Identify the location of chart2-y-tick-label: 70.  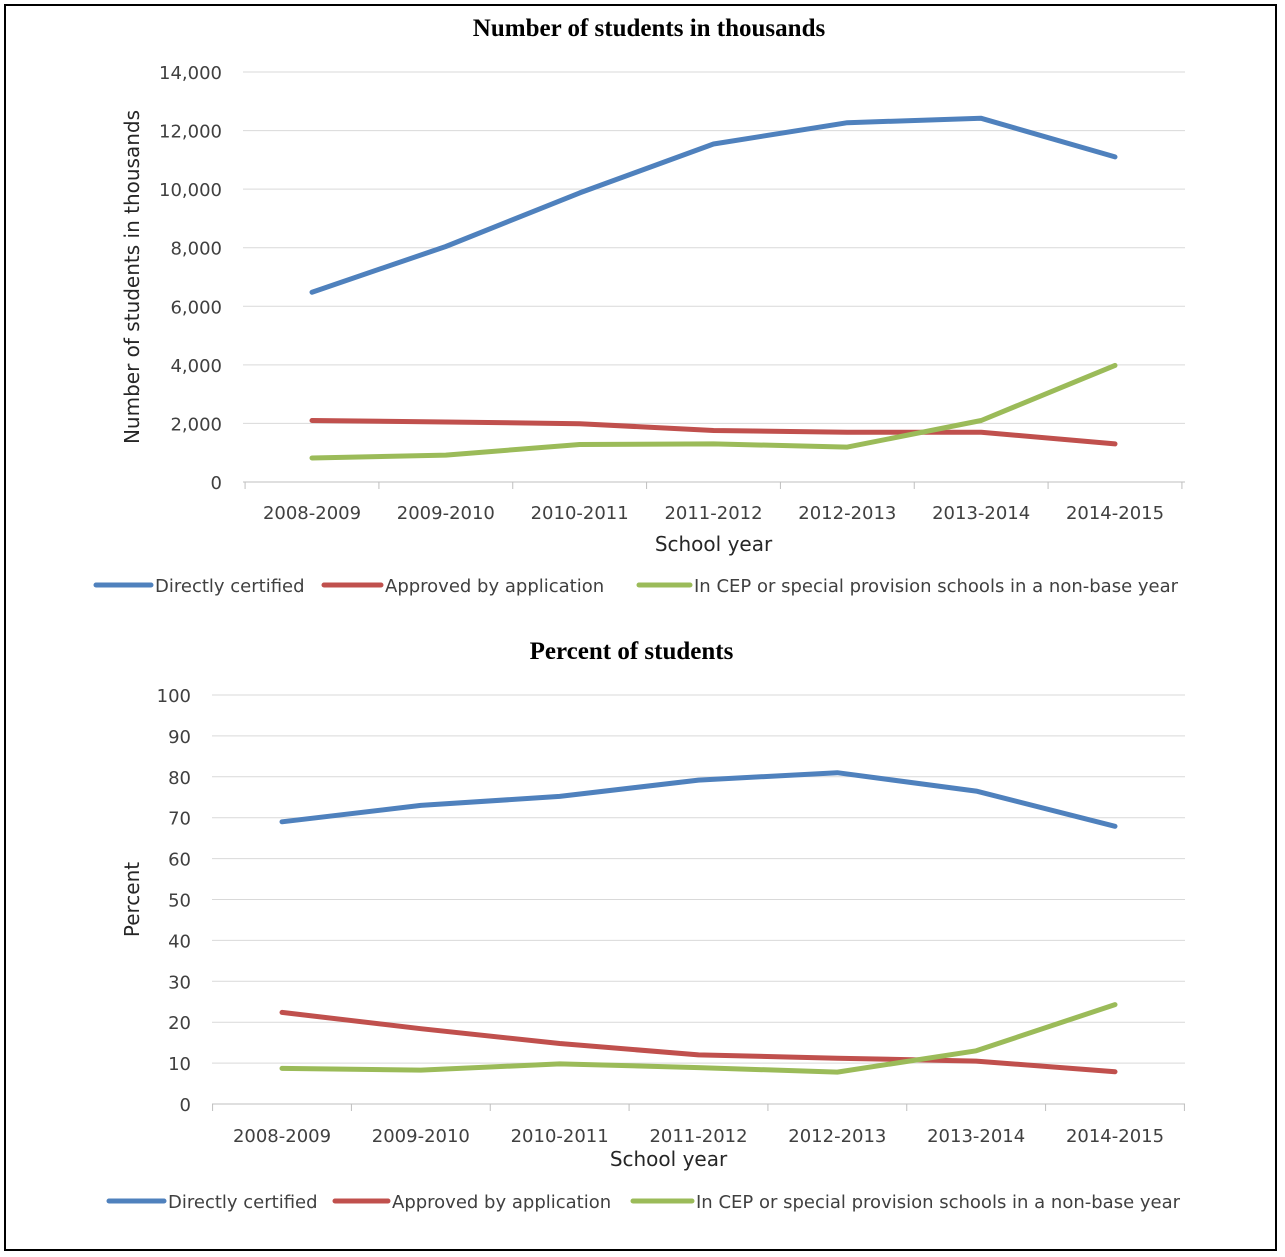
(179, 819).